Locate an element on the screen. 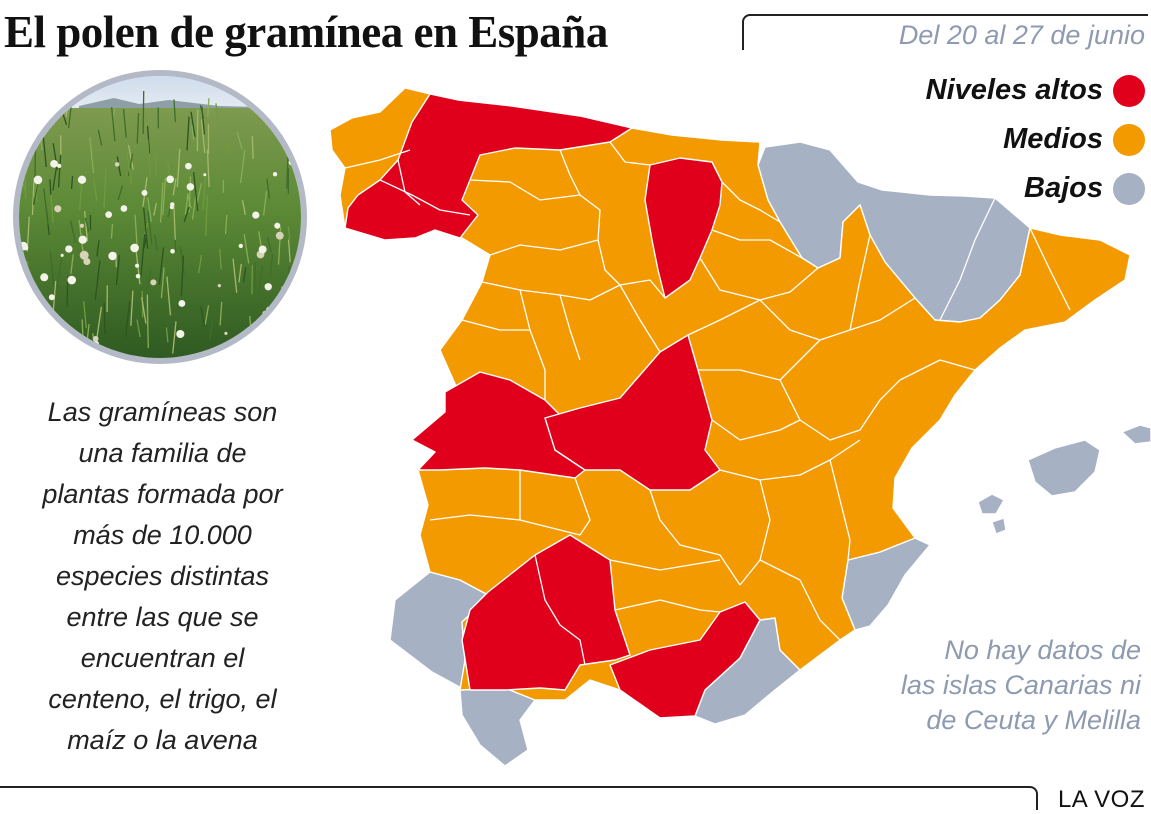  map-region-north-west is located at coordinates (488, 167).